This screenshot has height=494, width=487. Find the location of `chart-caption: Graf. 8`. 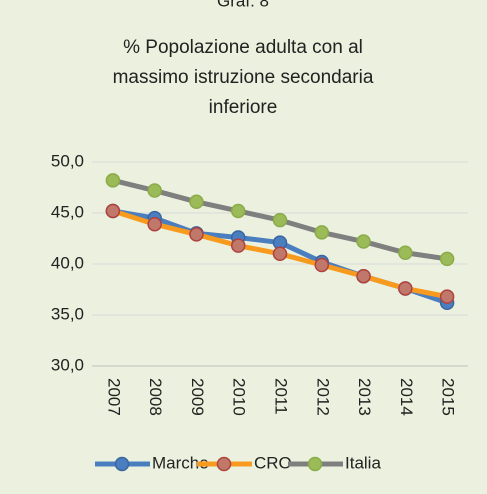

chart-caption: Graf. 8 is located at coordinates (243, 5).